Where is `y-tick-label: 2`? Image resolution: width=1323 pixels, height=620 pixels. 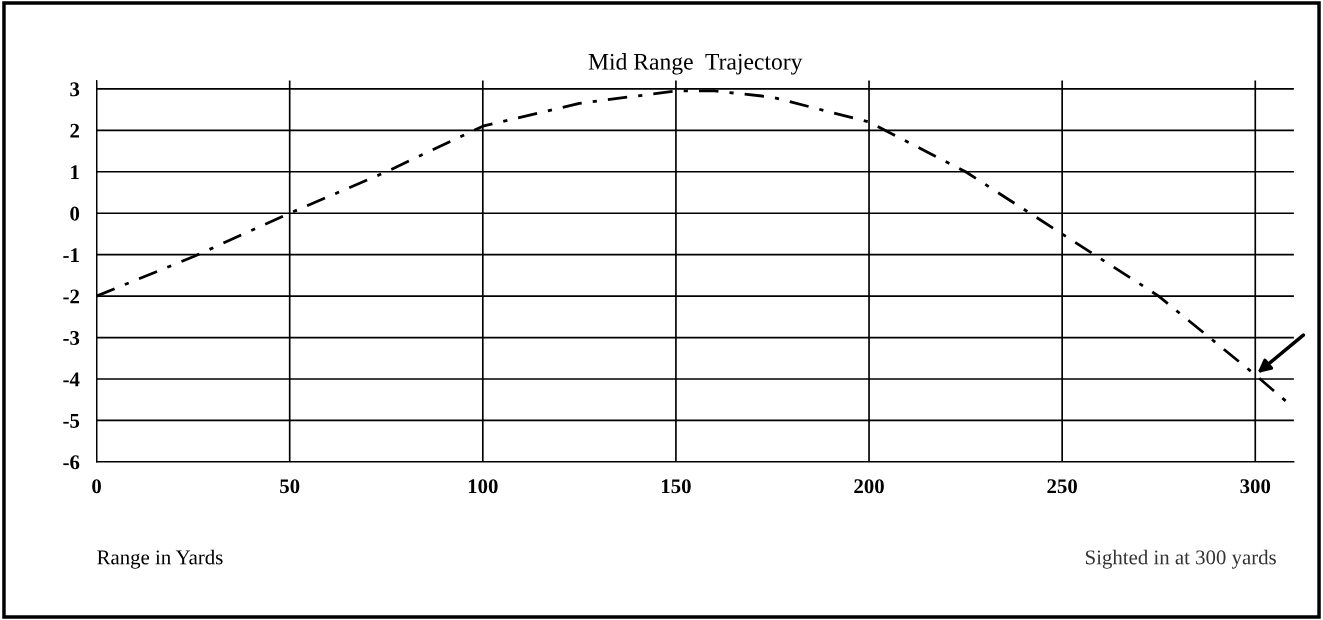
y-tick-label: 2 is located at coordinates (75, 130).